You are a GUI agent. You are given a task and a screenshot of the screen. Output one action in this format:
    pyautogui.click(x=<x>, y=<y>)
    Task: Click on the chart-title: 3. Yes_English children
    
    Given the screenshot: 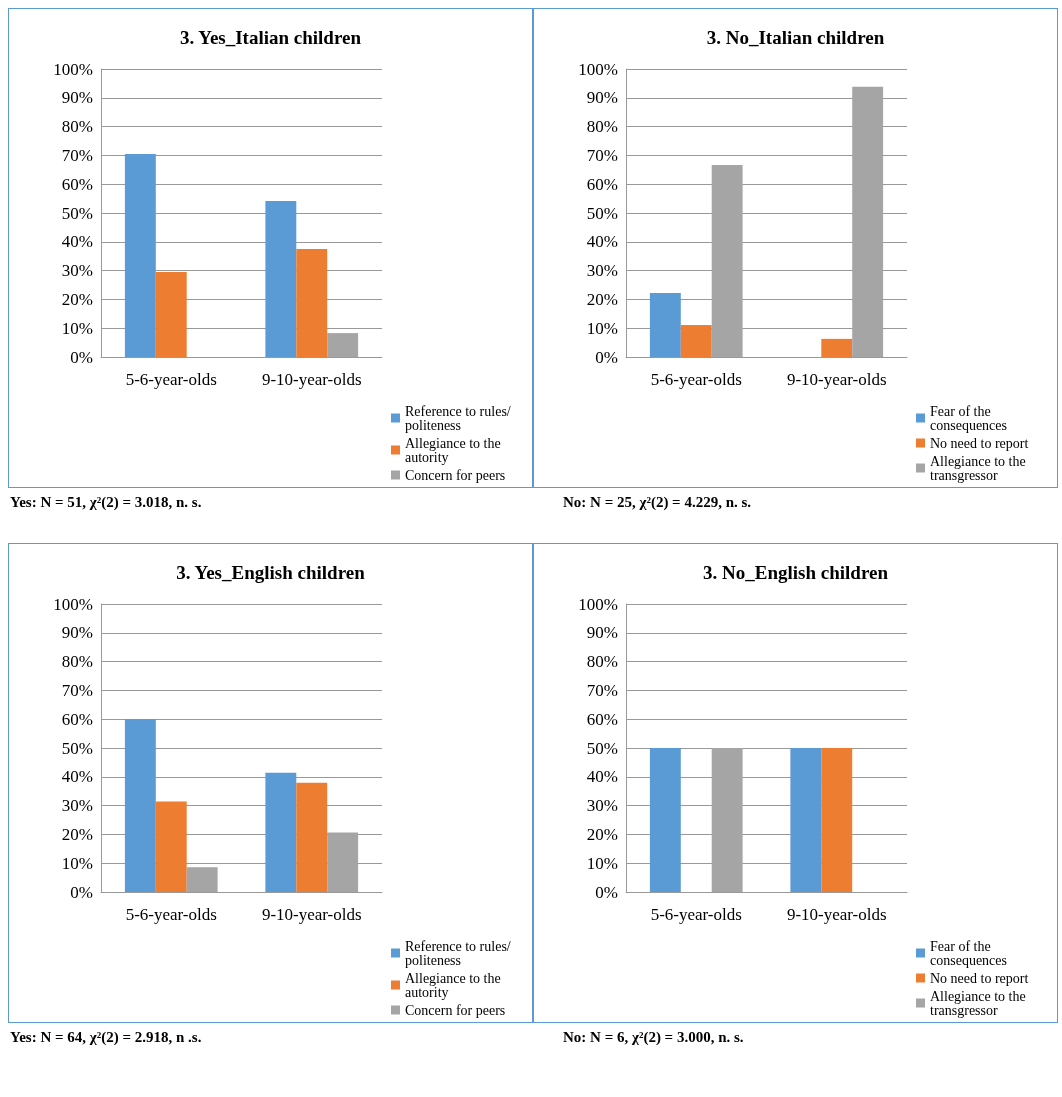 What is the action you would take?
    pyautogui.click(x=271, y=572)
    